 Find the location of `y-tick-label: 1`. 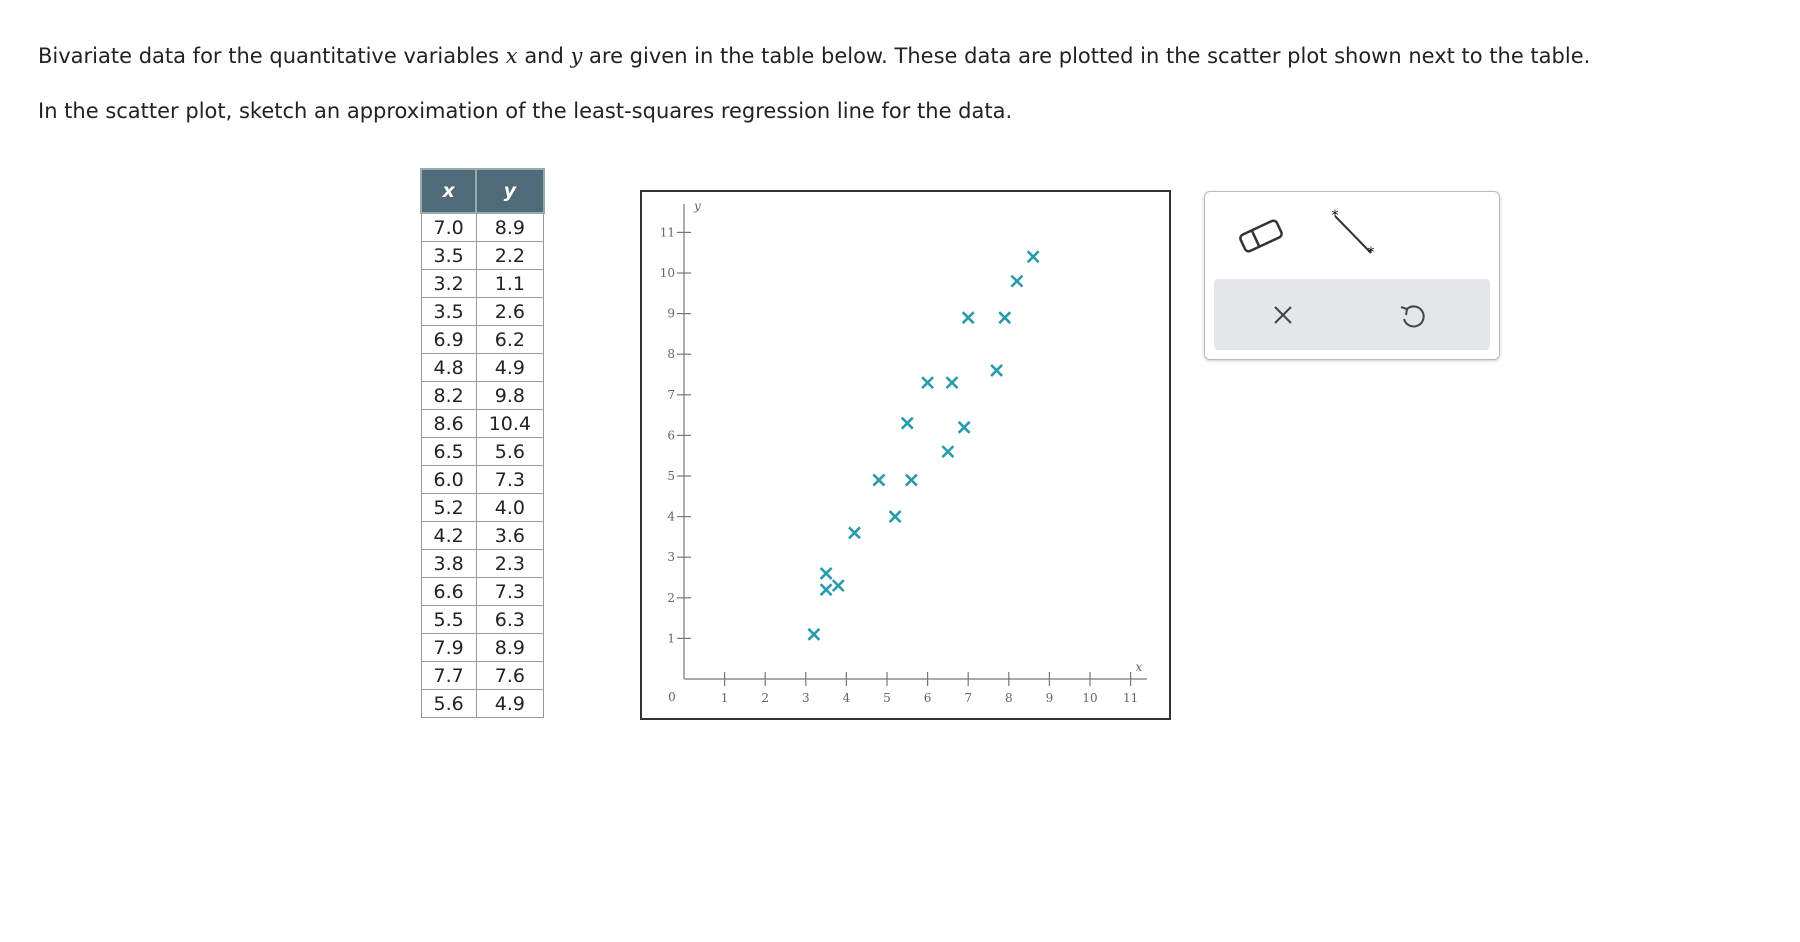

y-tick-label: 1 is located at coordinates (671, 638).